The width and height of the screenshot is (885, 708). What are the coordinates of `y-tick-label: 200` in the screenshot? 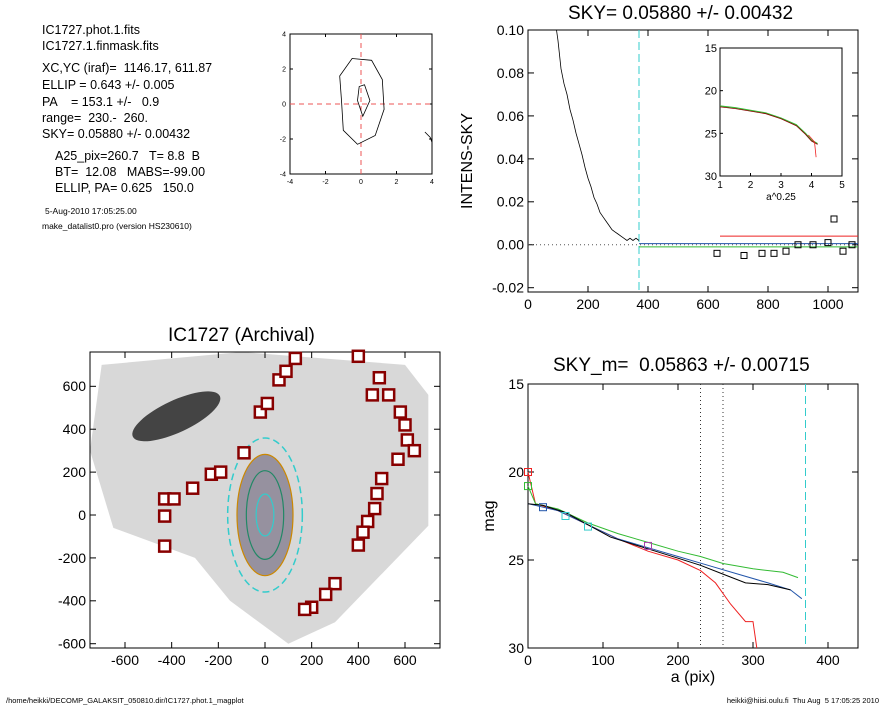 It's located at (75, 472).